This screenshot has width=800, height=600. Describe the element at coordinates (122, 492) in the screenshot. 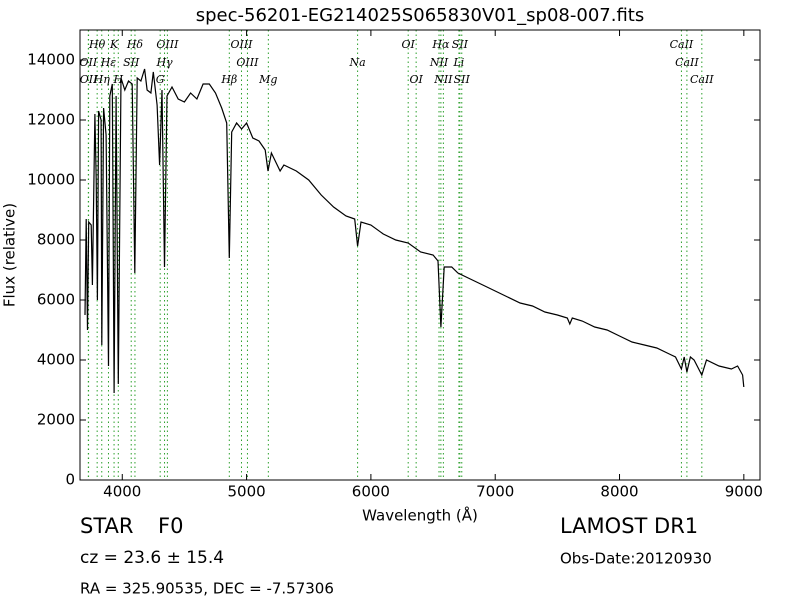

I see `x-tick-label: 4000` at that location.